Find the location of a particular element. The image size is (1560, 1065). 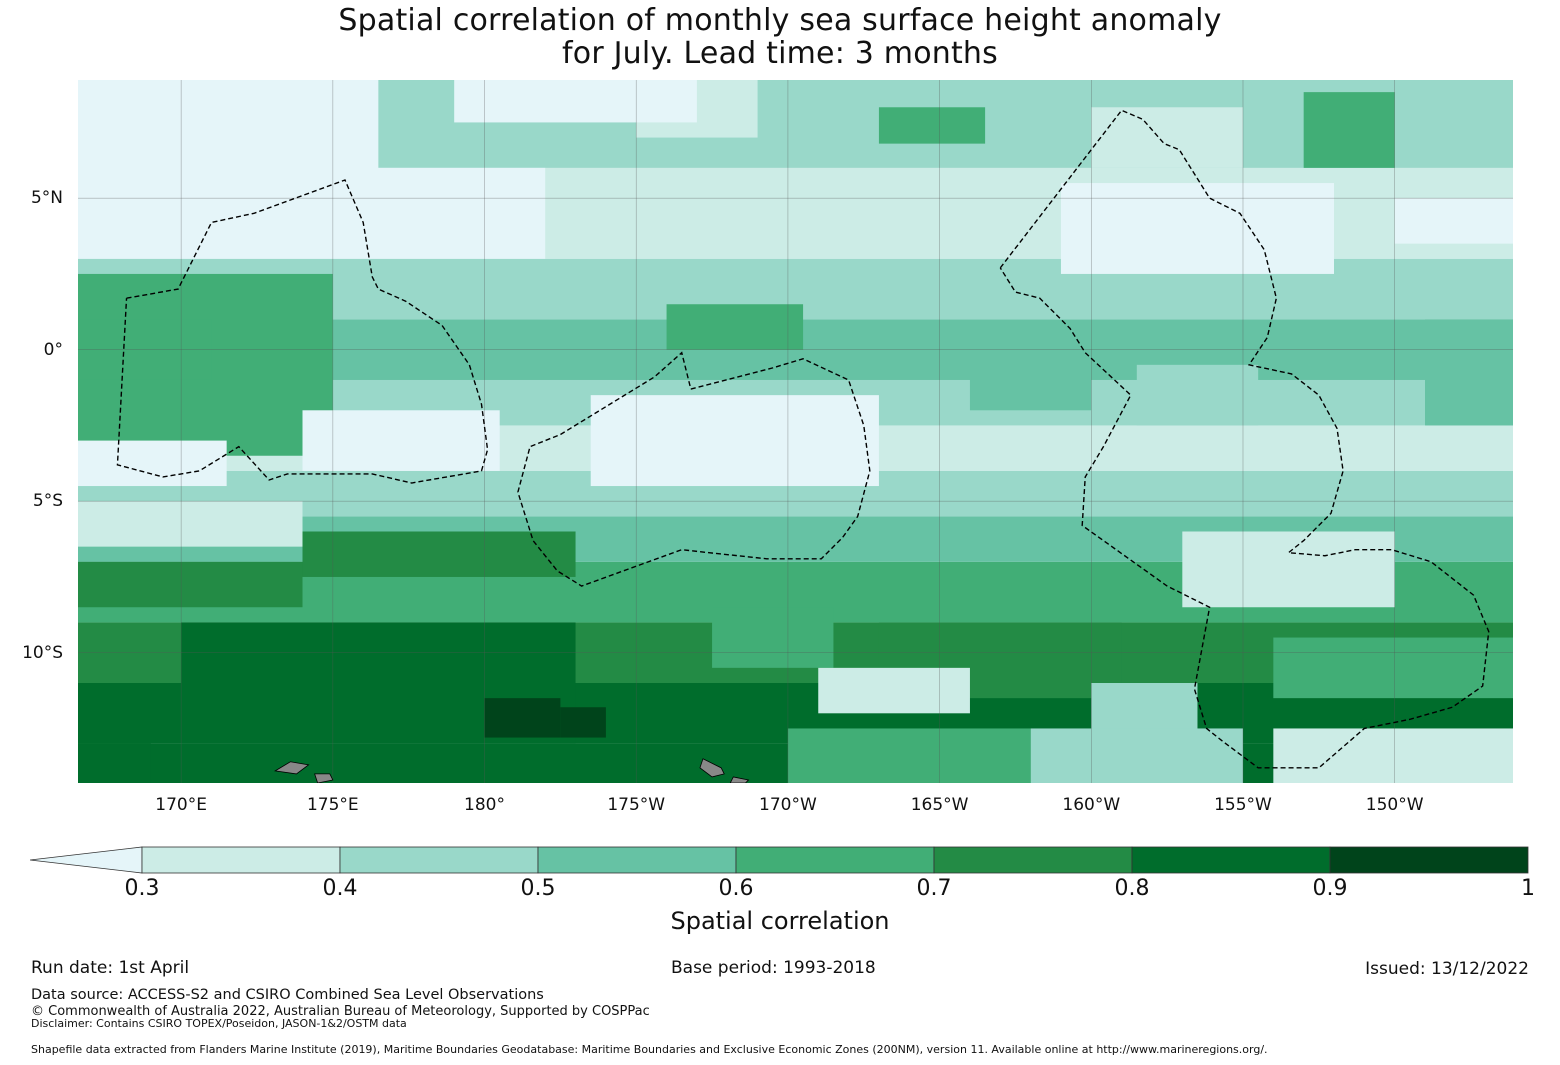

colorbar-tick-label: 1 is located at coordinates (1528, 888).